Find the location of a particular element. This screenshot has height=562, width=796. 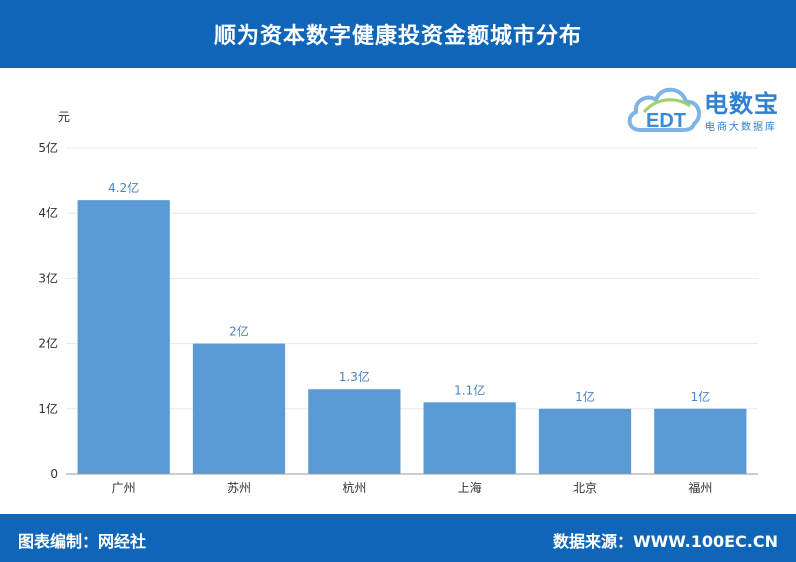

y-tick-label: 4亿 is located at coordinates (48, 212).